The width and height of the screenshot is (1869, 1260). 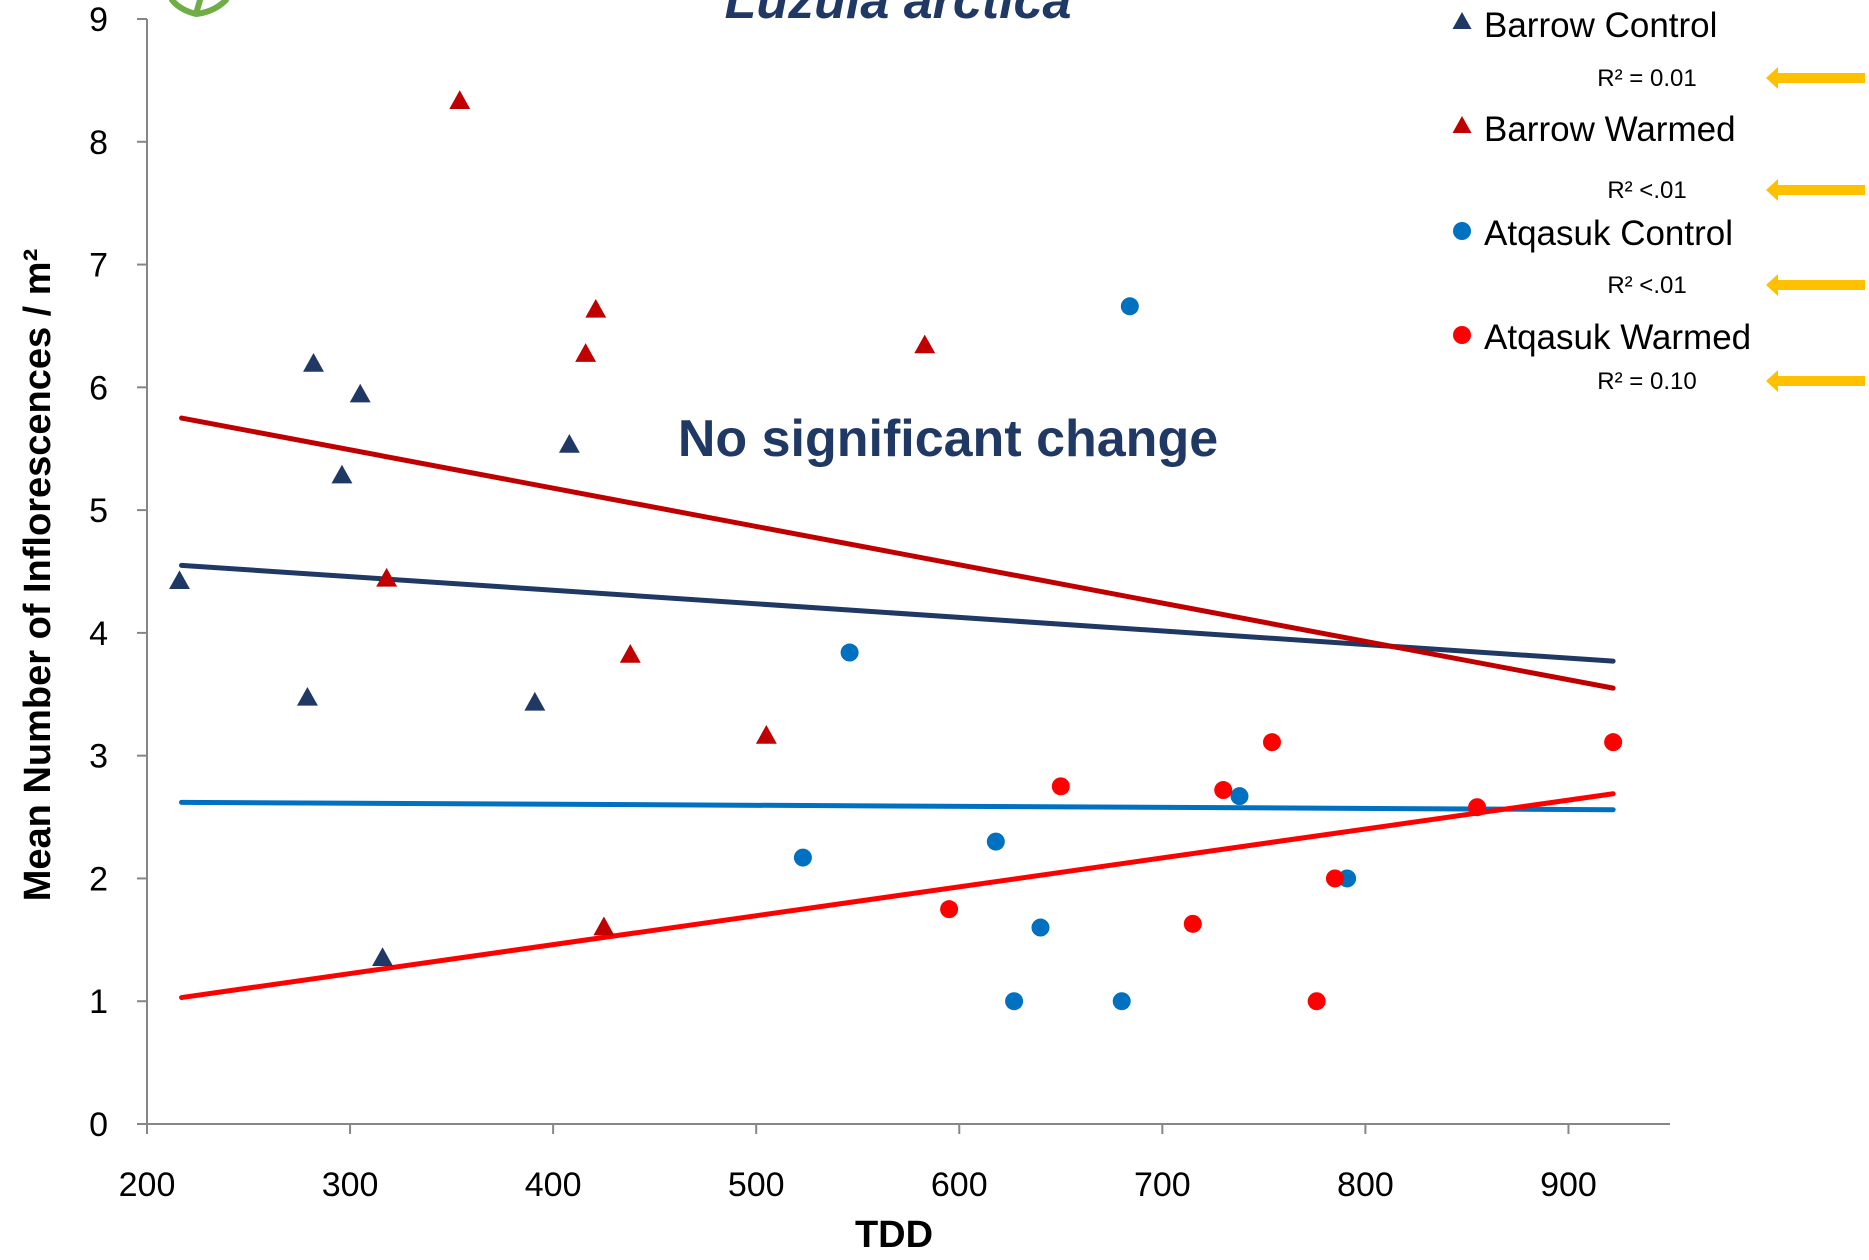 What do you see at coordinates (98, 511) in the screenshot?
I see `y-tick-label: 5` at bounding box center [98, 511].